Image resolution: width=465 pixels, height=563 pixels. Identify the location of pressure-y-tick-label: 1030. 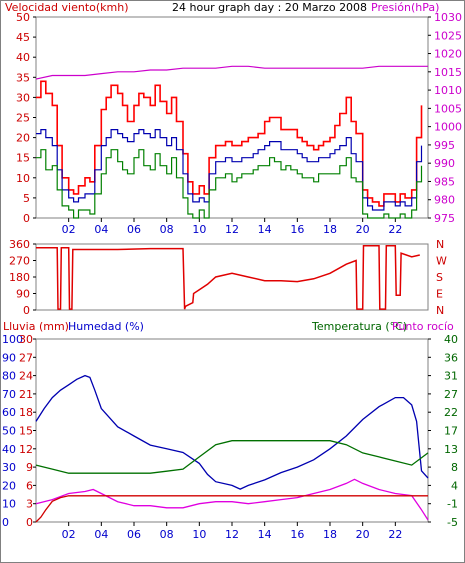
(448, 17).